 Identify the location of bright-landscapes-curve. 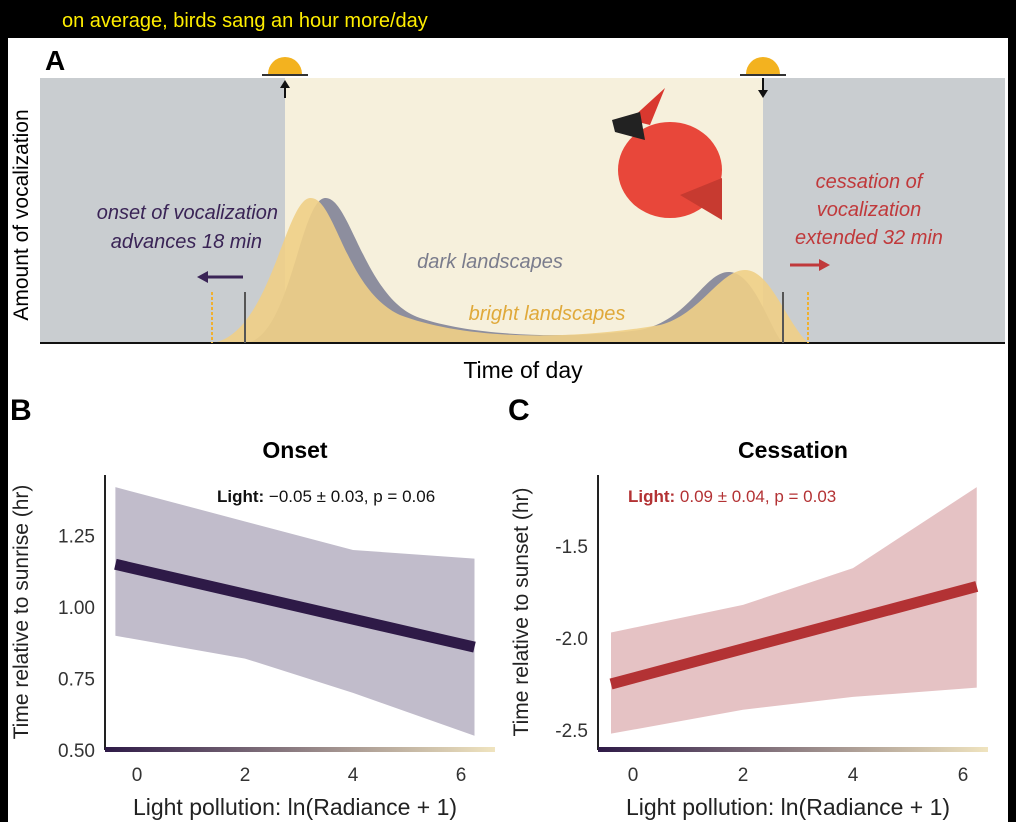
(510, 270).